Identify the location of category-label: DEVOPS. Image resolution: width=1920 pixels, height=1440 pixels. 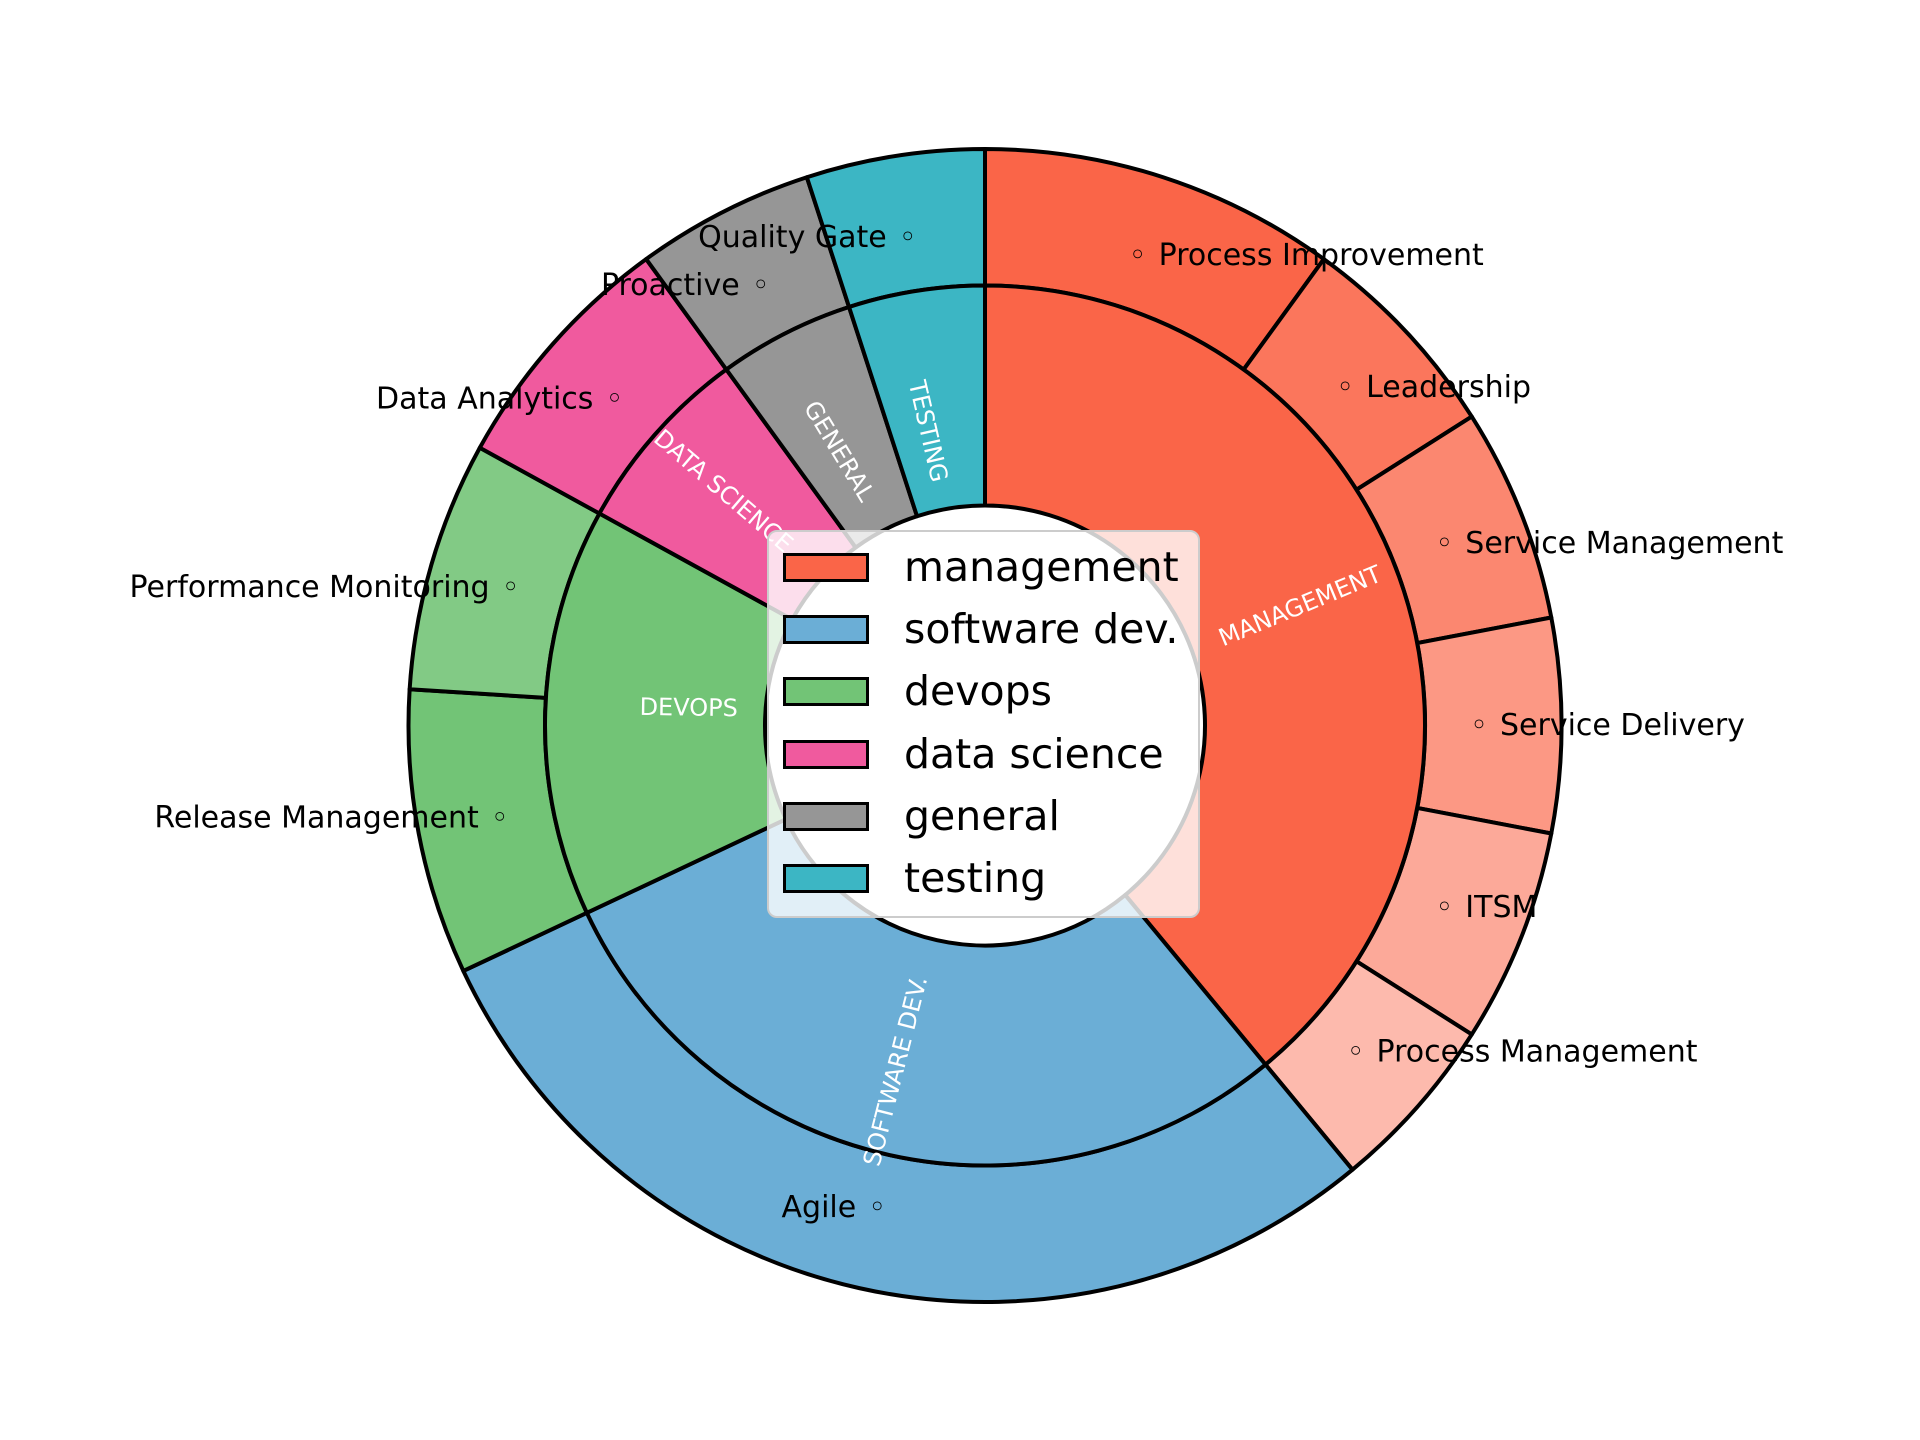
(688, 707).